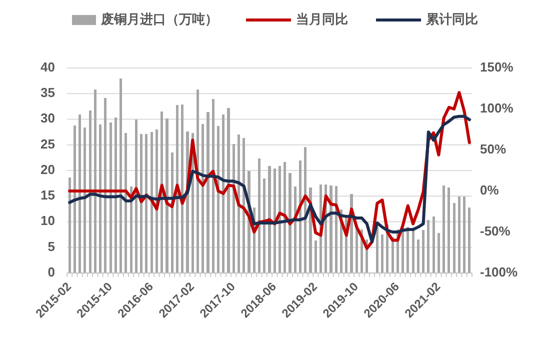 Image resolution: width=550 pixels, height=345 pixels. What do you see at coordinates (47, 220) in the screenshot?
I see `y-tick-label: 10` at bounding box center [47, 220].